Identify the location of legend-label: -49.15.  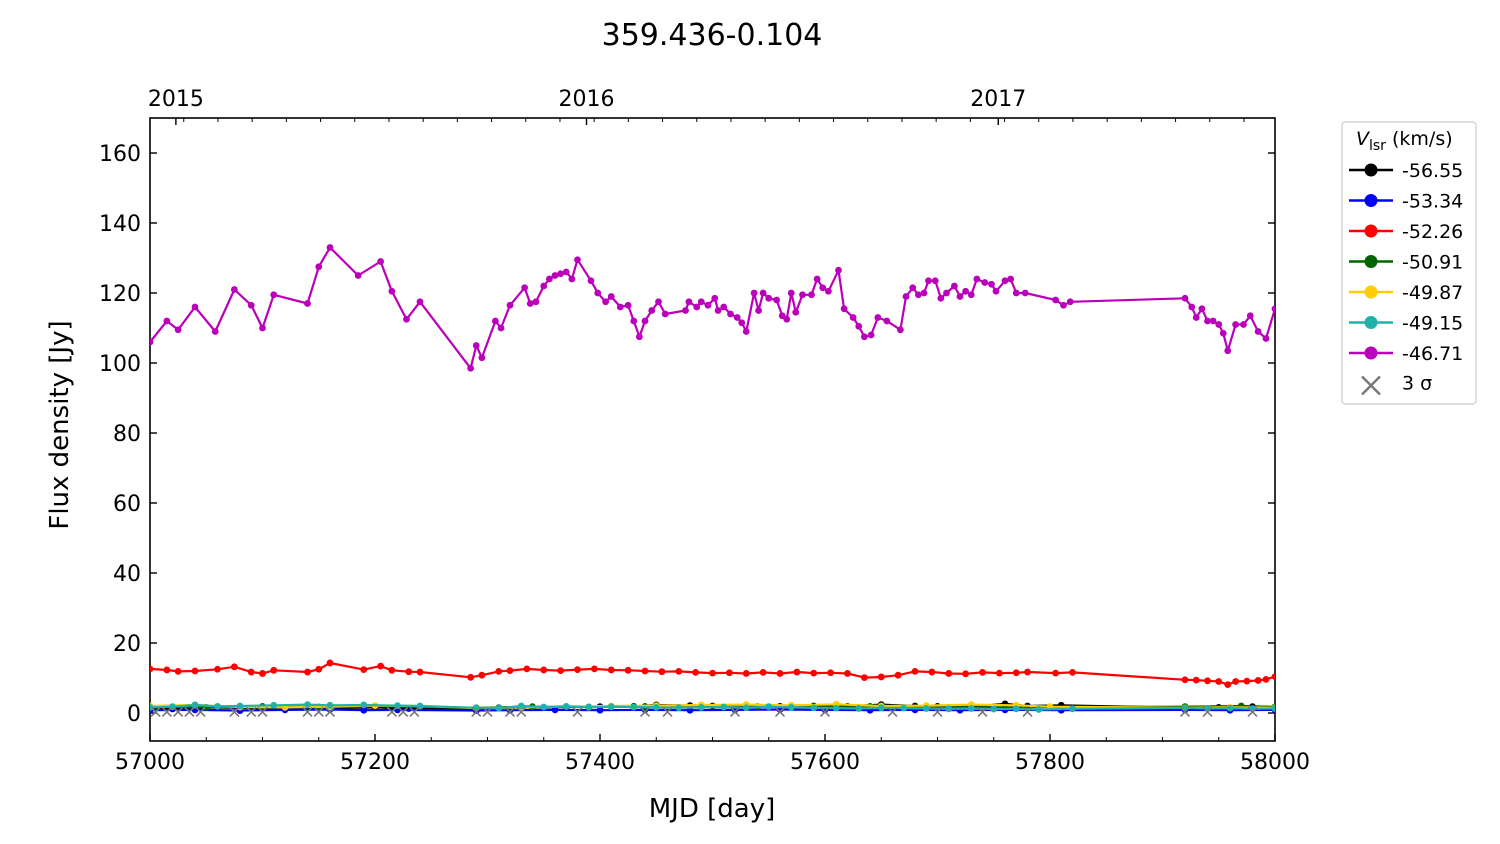
(1432, 324).